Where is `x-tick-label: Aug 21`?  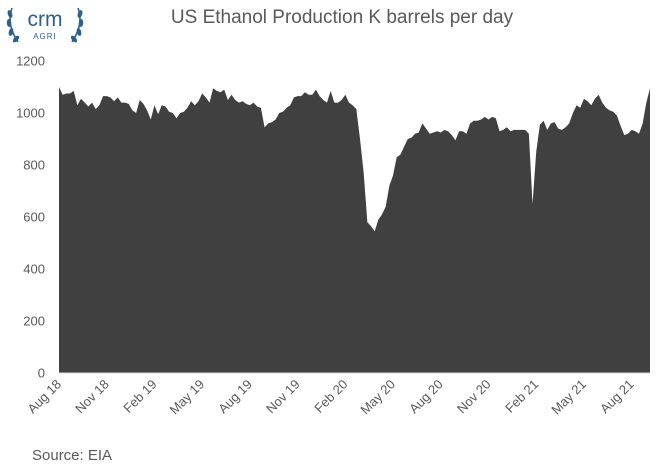 x-tick-label: Aug 21 is located at coordinates (617, 397).